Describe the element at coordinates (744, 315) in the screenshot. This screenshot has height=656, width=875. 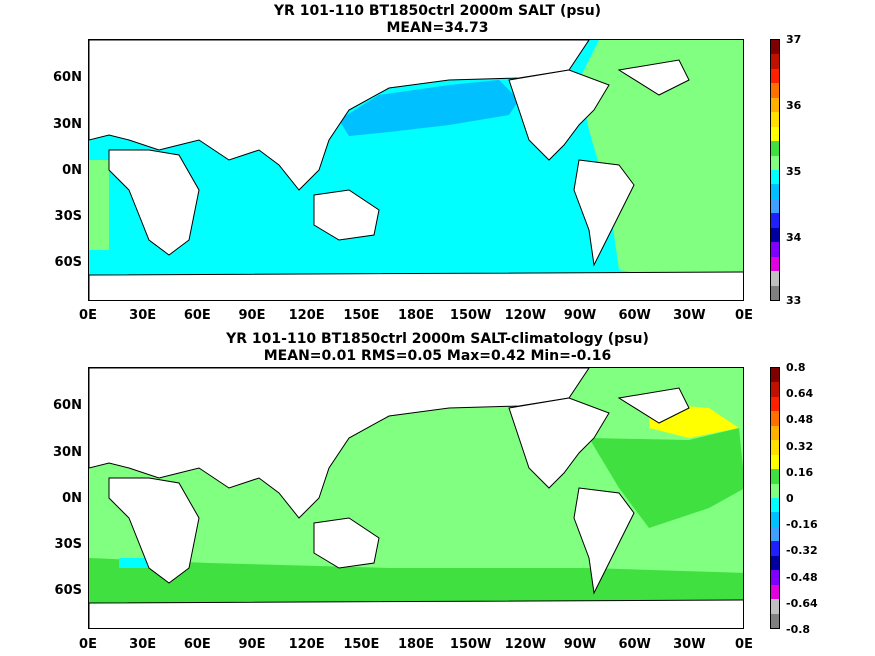
I see `panel1-lon-12: 0E` at that location.